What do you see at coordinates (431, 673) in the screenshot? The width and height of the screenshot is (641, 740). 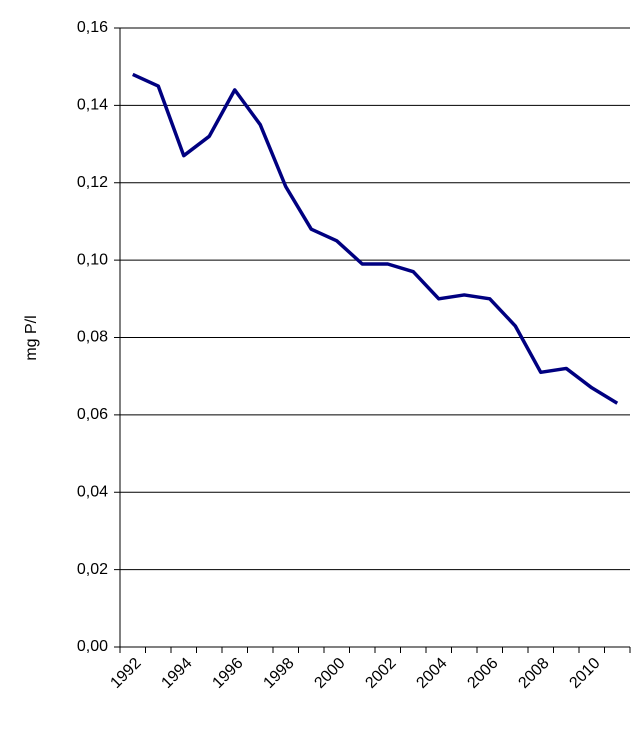 I see `x-tick-label: 2004` at bounding box center [431, 673].